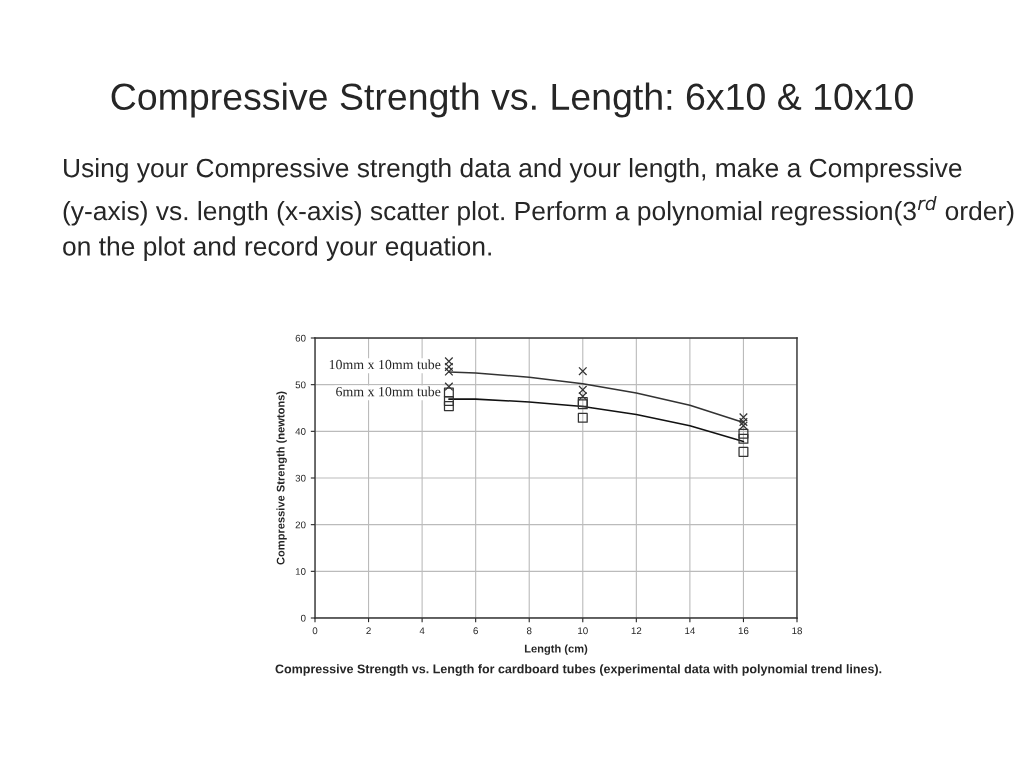 This screenshot has width=1024, height=768. Describe the element at coordinates (475, 631) in the screenshot. I see `x-tick-label: 6` at that location.